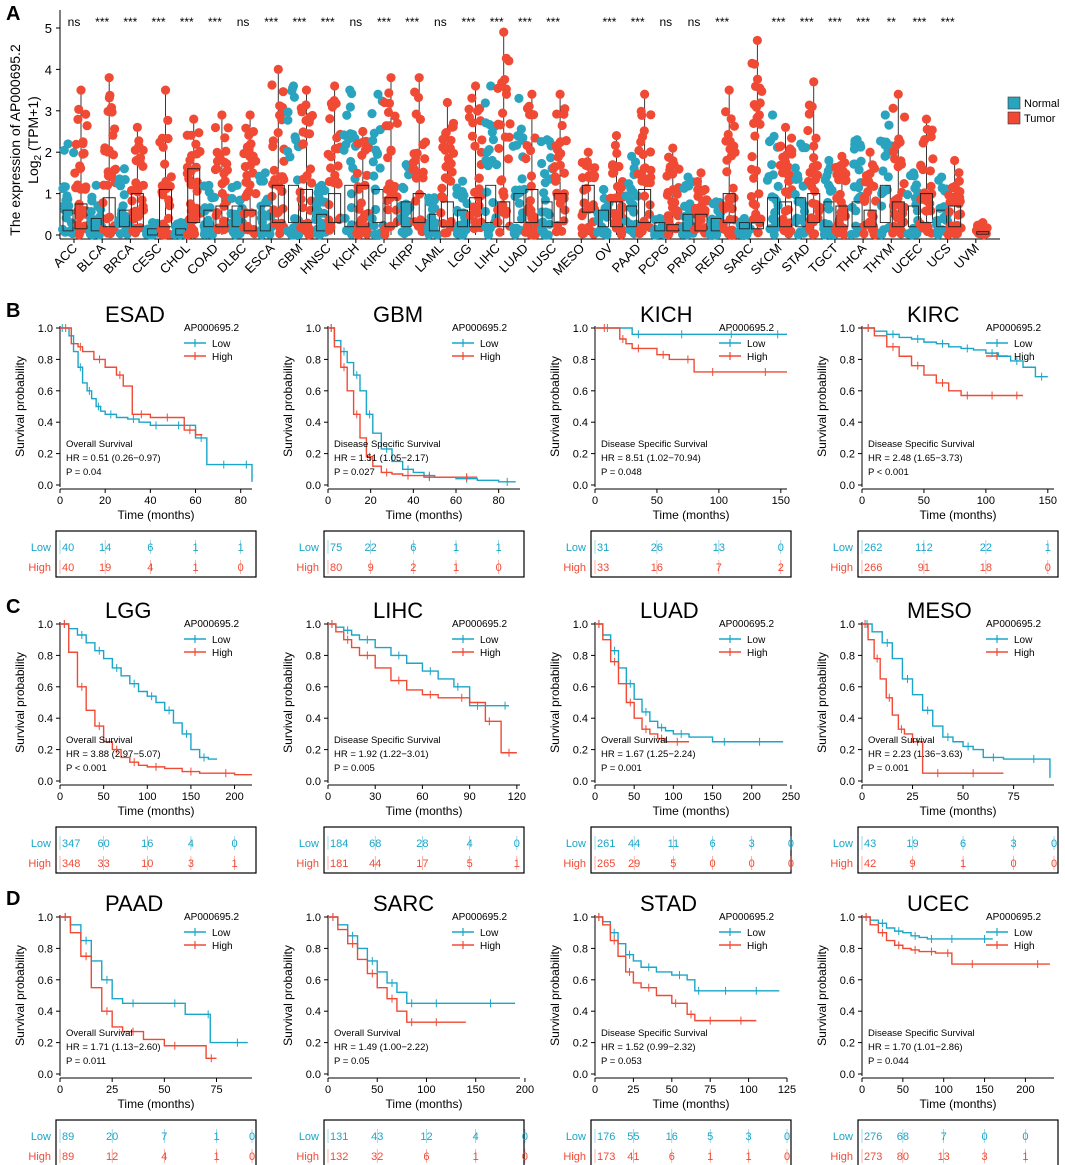  I want to click on km-p: P = 0.011, so click(86, 1061).